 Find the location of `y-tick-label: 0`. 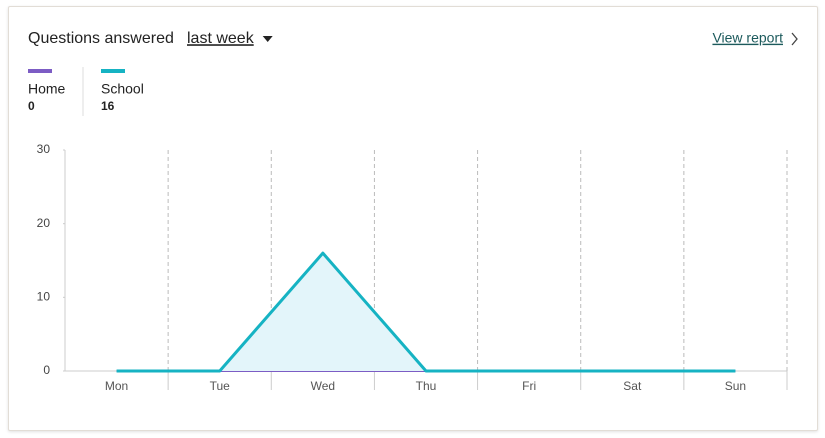

y-tick-label: 0 is located at coordinates (46, 370).